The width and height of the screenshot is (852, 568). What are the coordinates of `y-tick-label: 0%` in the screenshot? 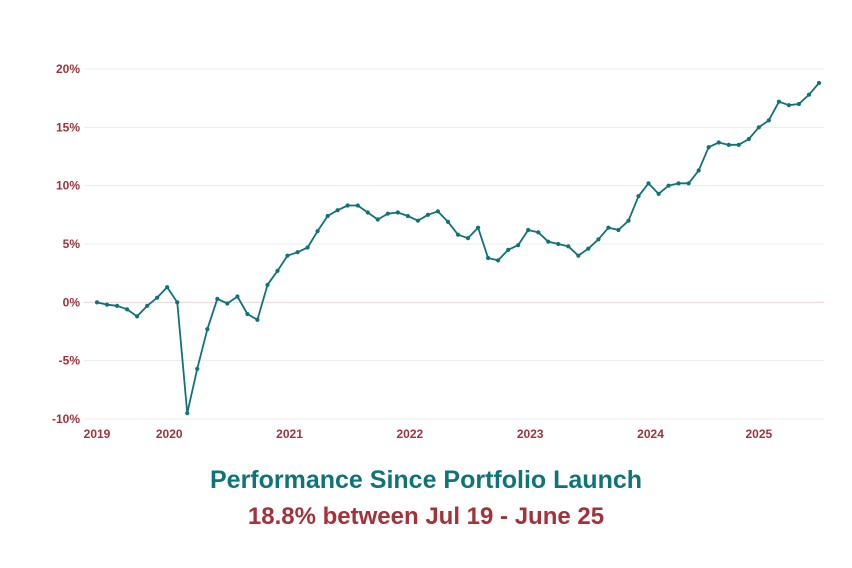 It's located at (72, 302).